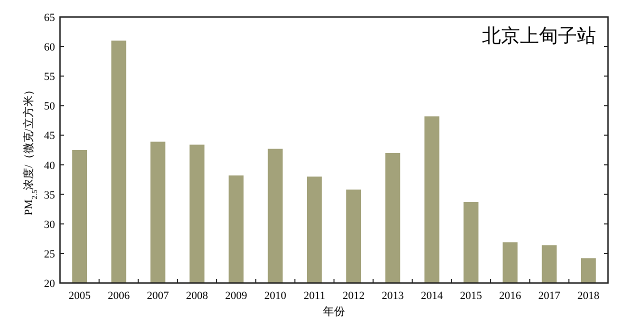 Image resolution: width=640 pixels, height=329 pixels. I want to click on y-tick-label: 20, so click(50, 284).